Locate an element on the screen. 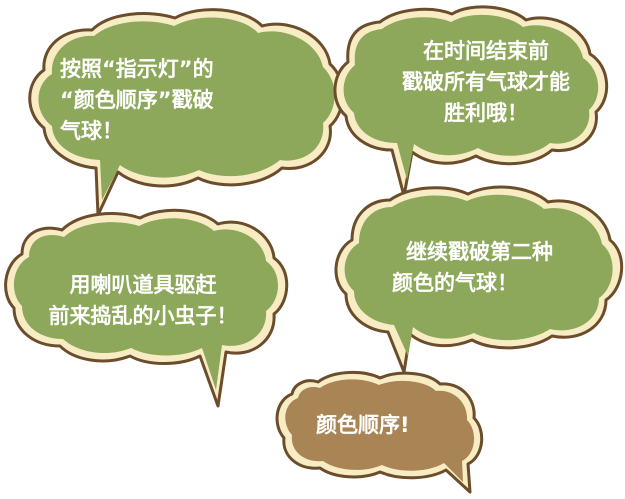 The height and width of the screenshot is (499, 625). bubble-3-line-2: 前来捣乱的小虫子！ is located at coordinates (143, 316).